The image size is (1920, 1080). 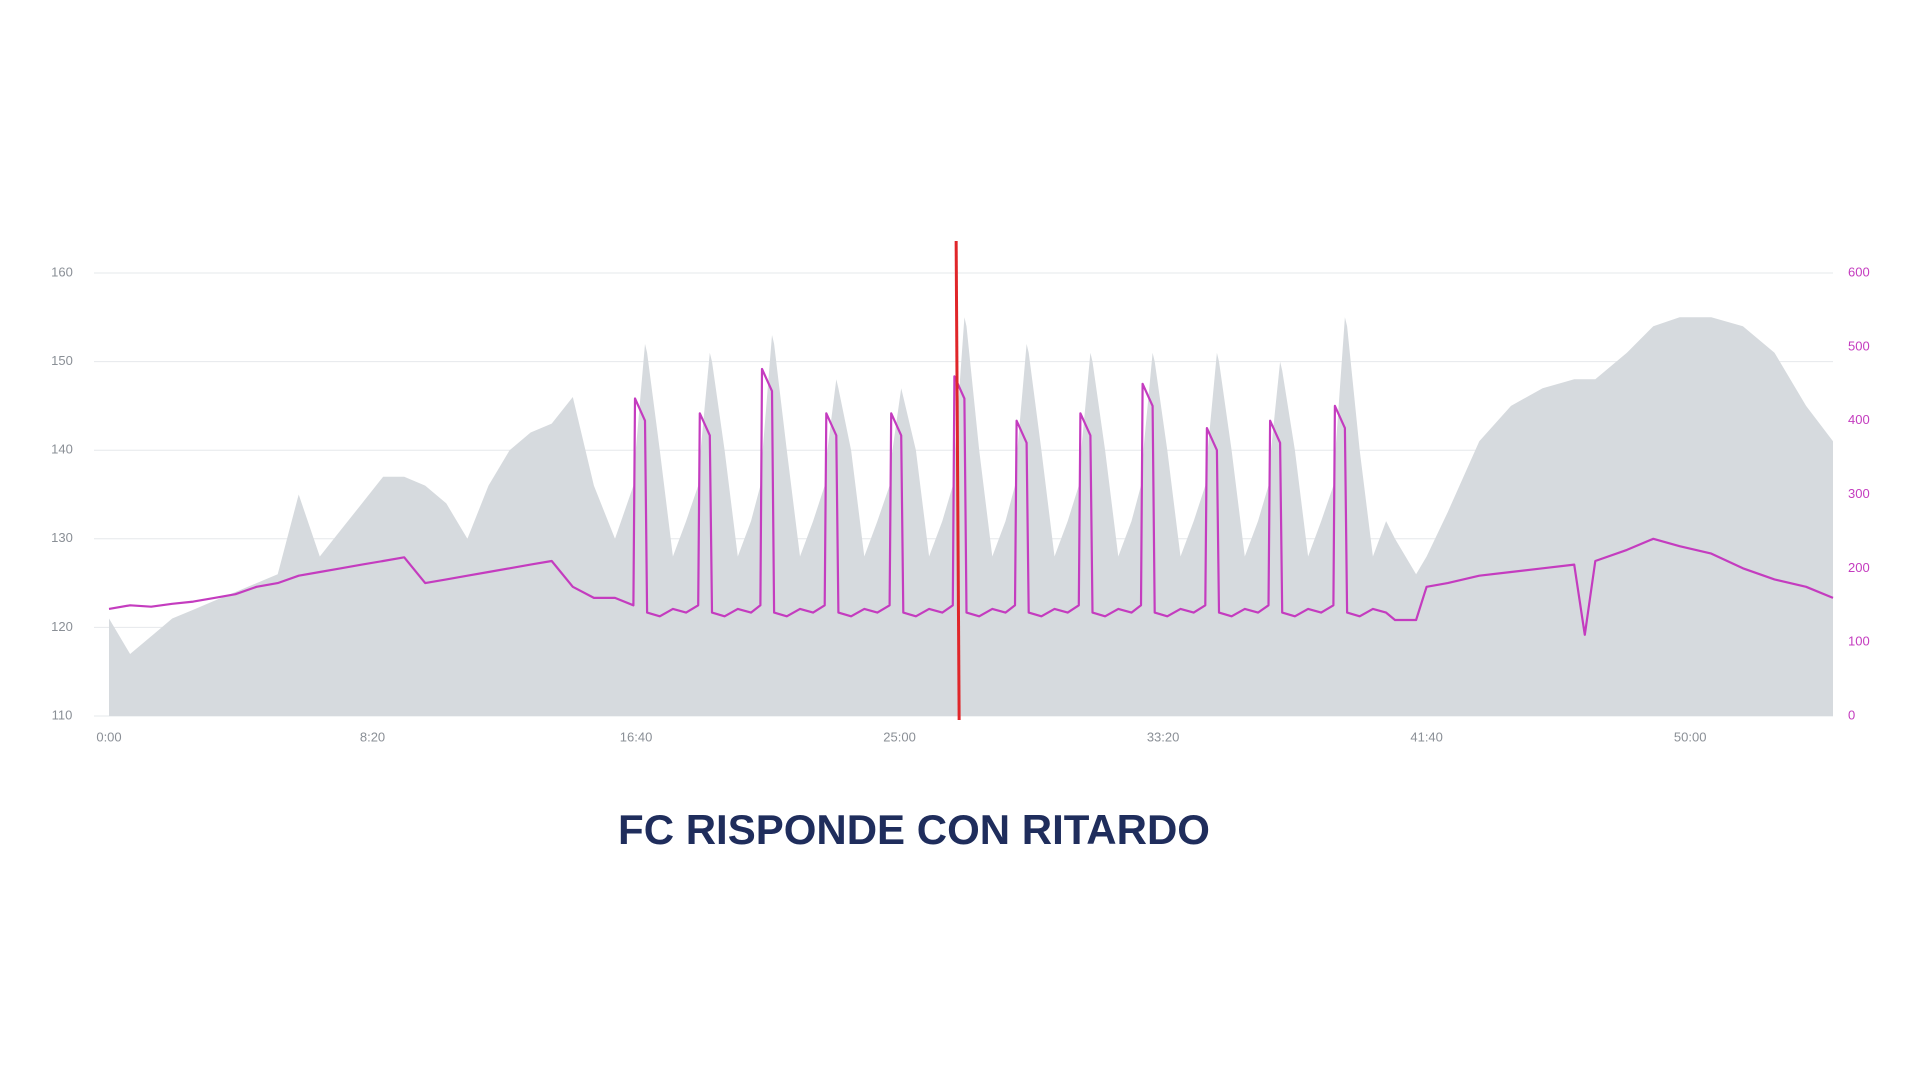 I want to click on y-tick-label: 110, so click(x=62, y=714).